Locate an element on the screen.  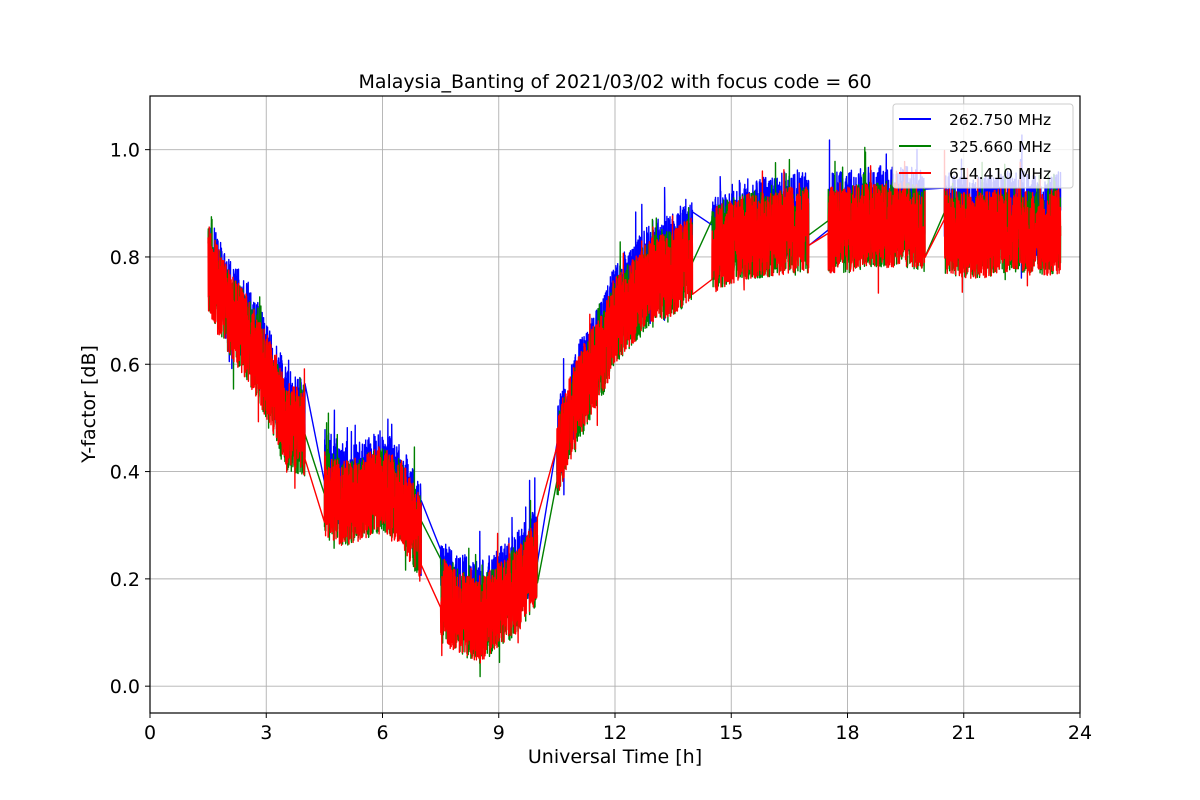
x-tick-label: 21 is located at coordinates (964, 733).